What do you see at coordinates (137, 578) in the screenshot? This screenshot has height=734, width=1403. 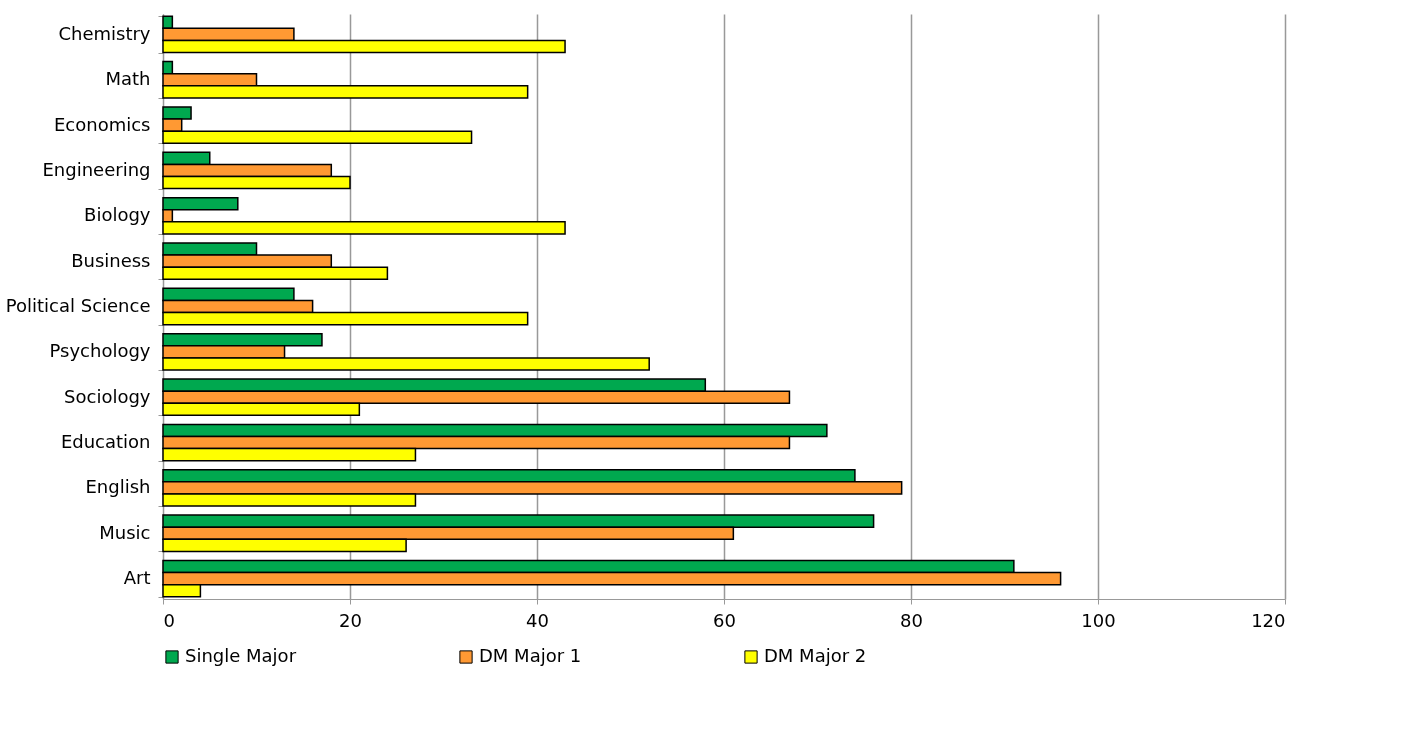 I see `y-tick-label: Art` at bounding box center [137, 578].